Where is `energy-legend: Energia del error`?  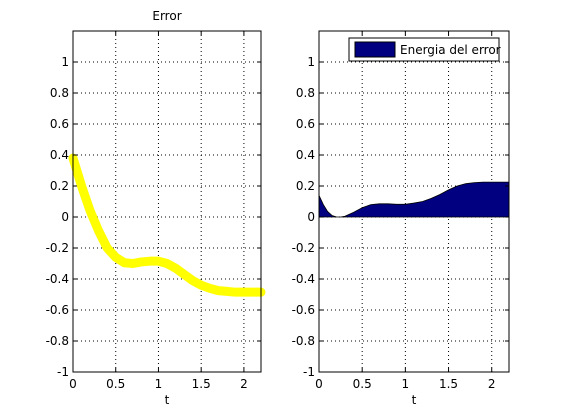 energy-legend: Energia del error is located at coordinates (424, 49).